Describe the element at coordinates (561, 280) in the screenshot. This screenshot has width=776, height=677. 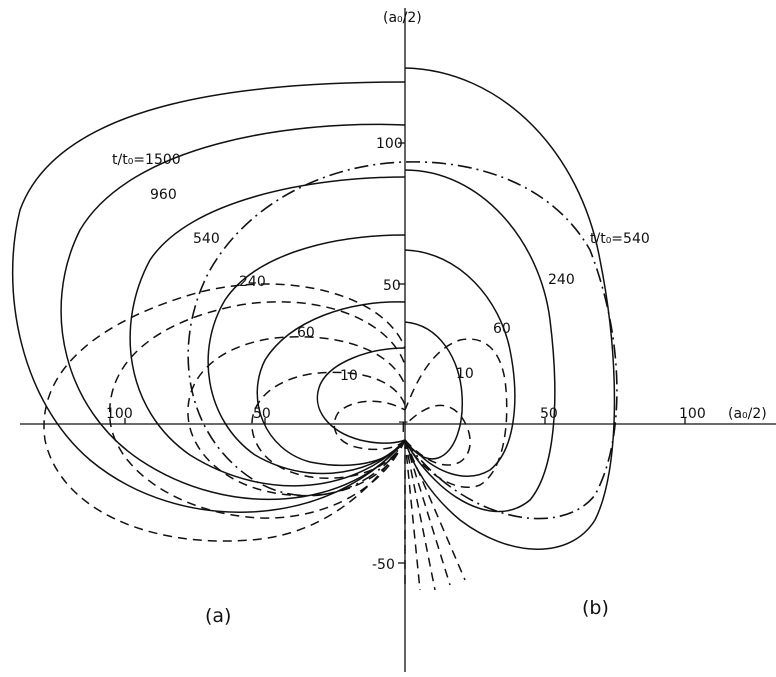
I see `label-right-240: 240` at that location.